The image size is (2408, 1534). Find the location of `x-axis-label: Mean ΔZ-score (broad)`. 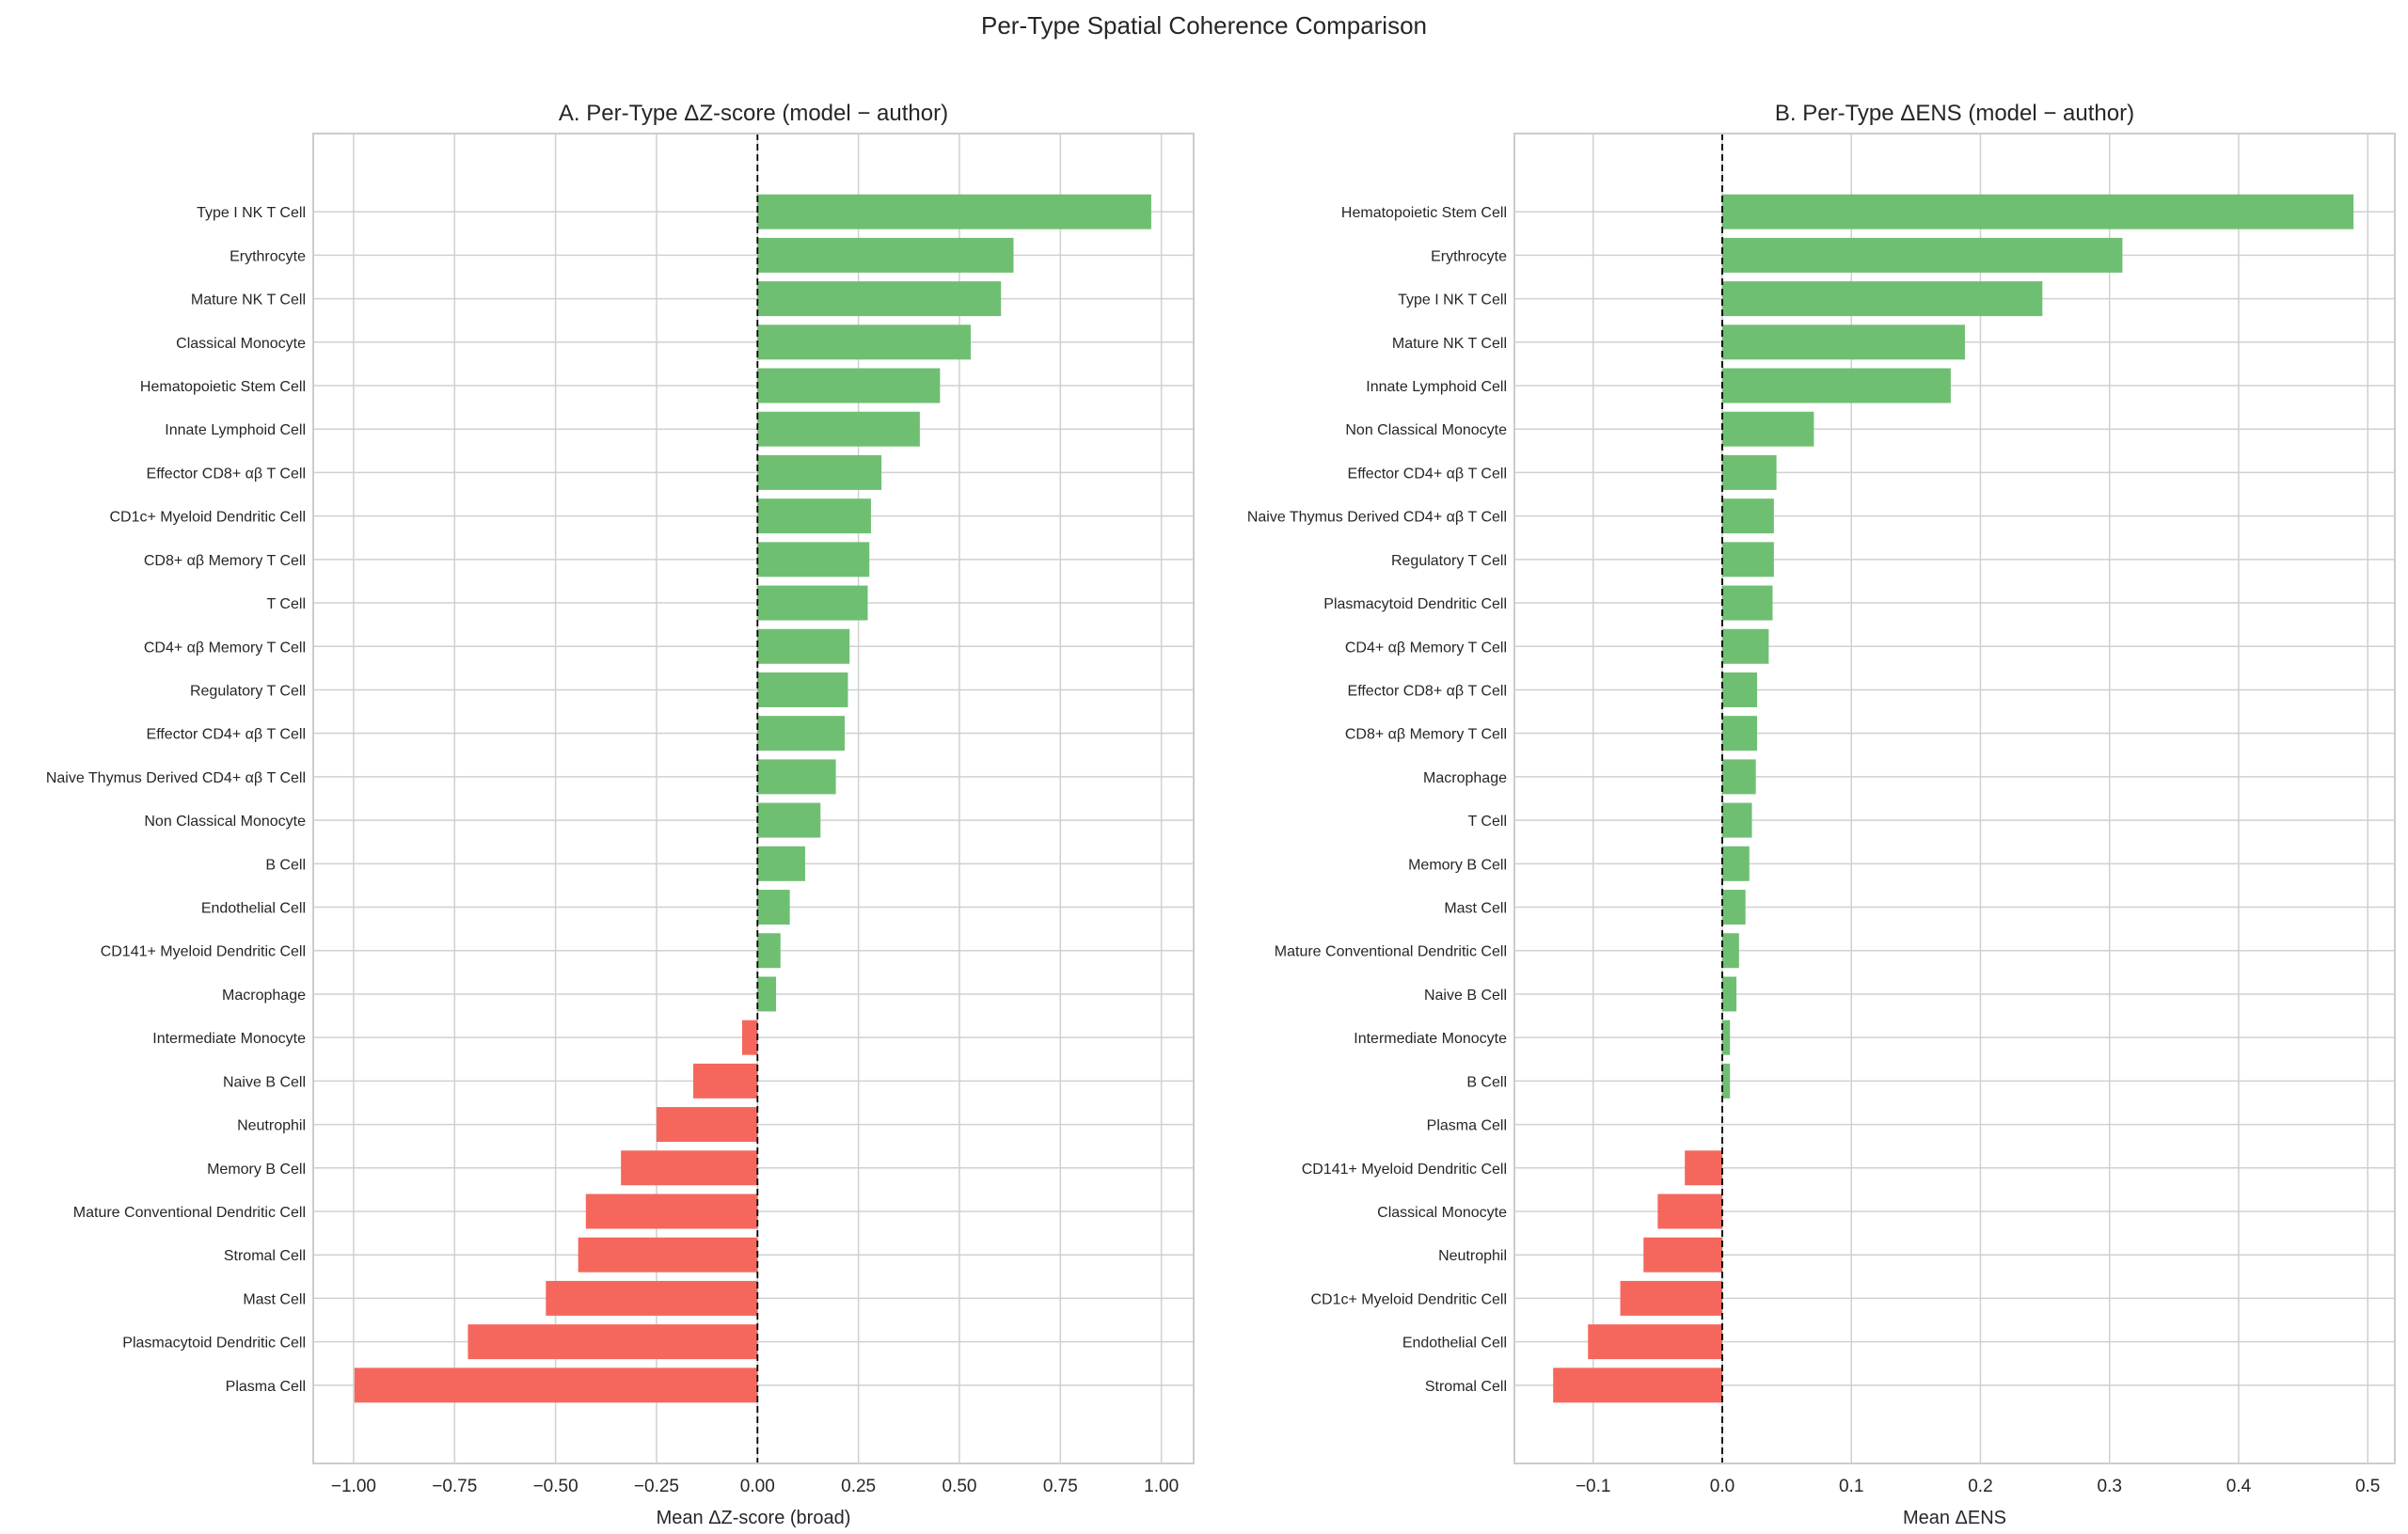

x-axis-label: Mean ΔZ-score (broad) is located at coordinates (754, 1518).